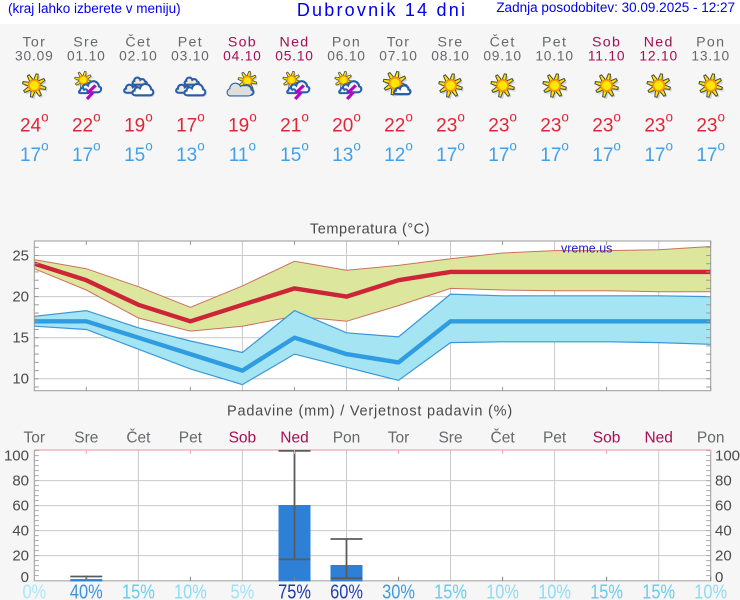 The height and width of the screenshot is (600, 740). I want to click on svg-text: 60%, so click(346, 591).